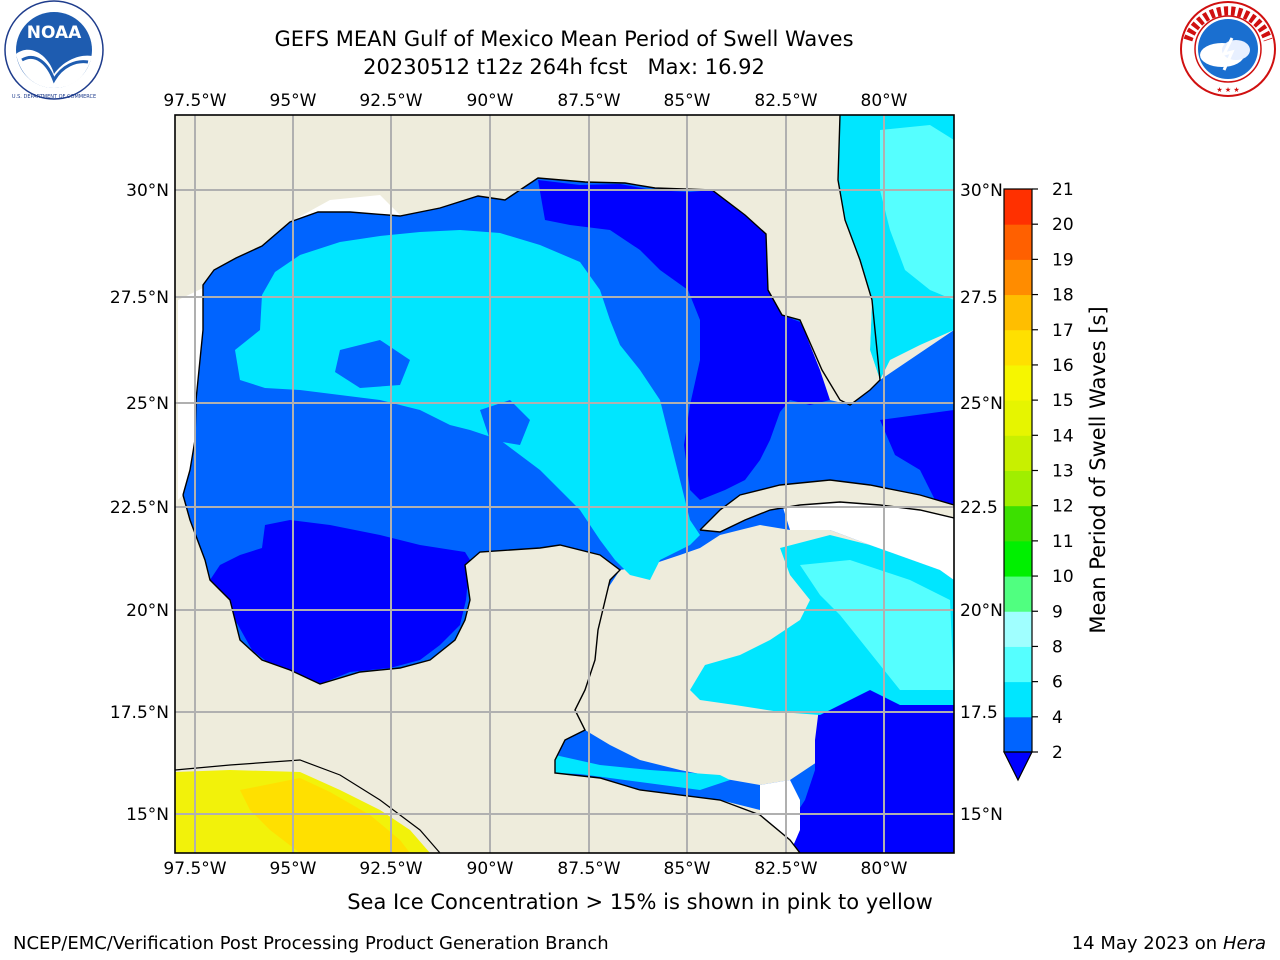 This screenshot has width=1280, height=960. What do you see at coordinates (470, 662) in the screenshot?
I see `yucatan-land` at bounding box center [470, 662].